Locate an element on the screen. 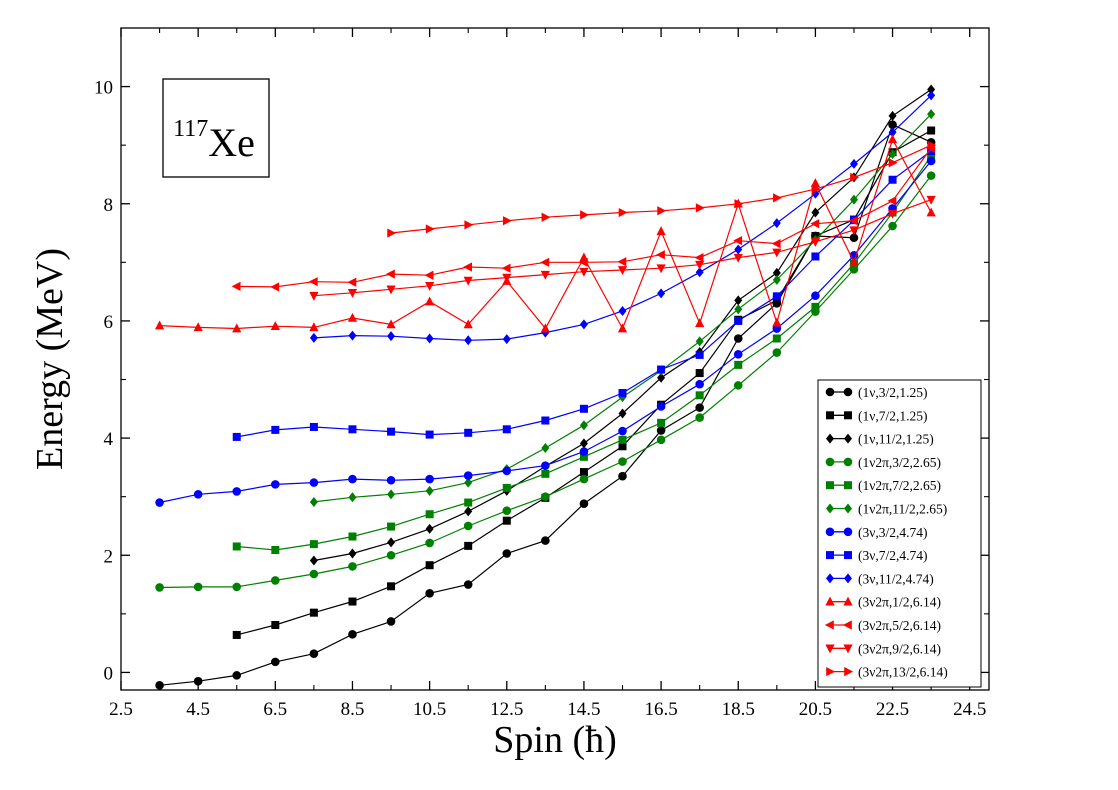  legend-entry: (3ν2π,5/2,6.14) is located at coordinates (882, 625).